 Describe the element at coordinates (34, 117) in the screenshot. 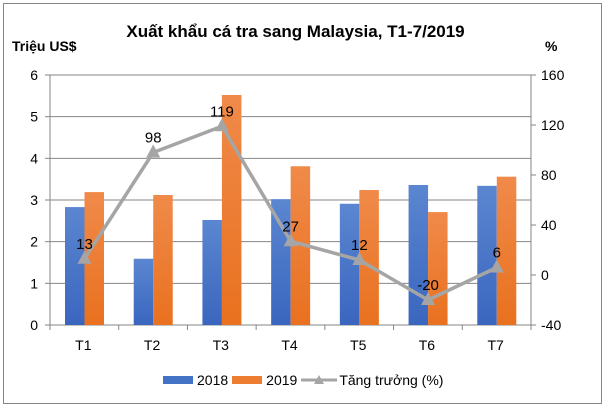

I see `left-axis-tick: 5` at that location.